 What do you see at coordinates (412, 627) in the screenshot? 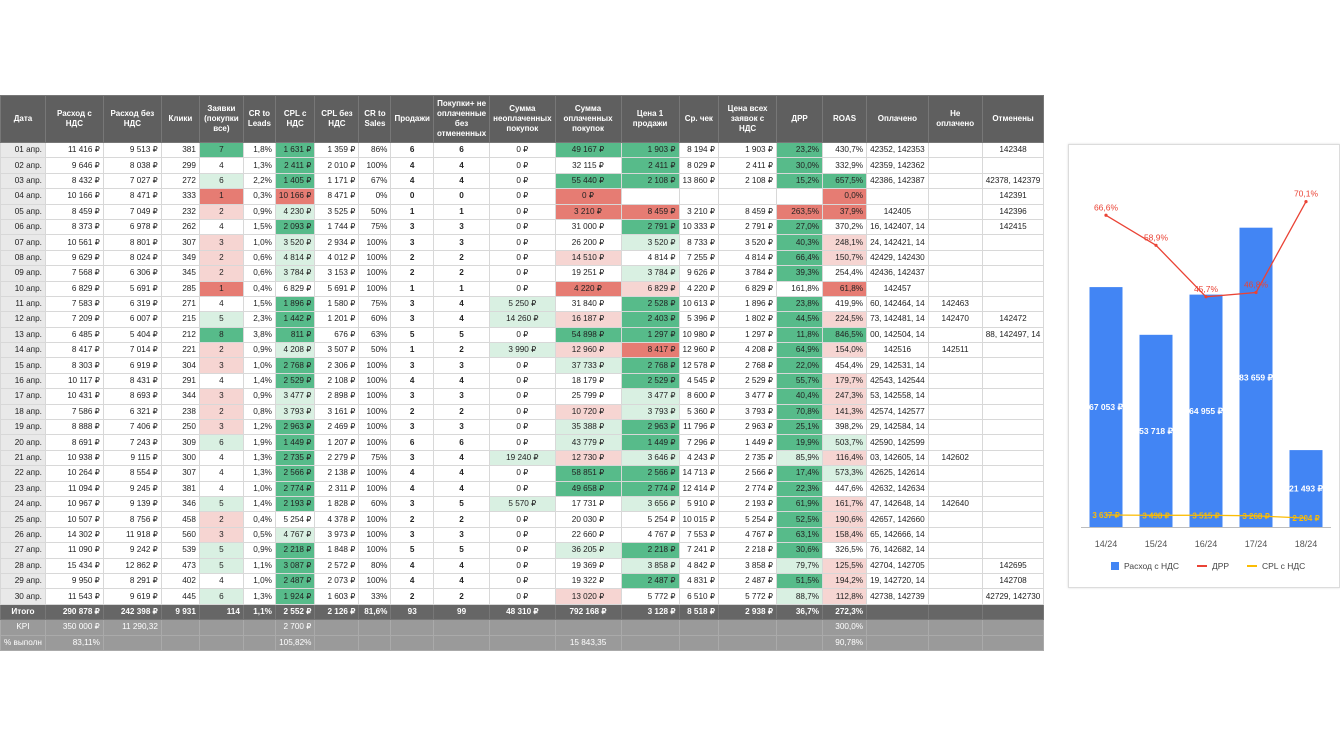
I see `cell-sales` at bounding box center [412, 627].